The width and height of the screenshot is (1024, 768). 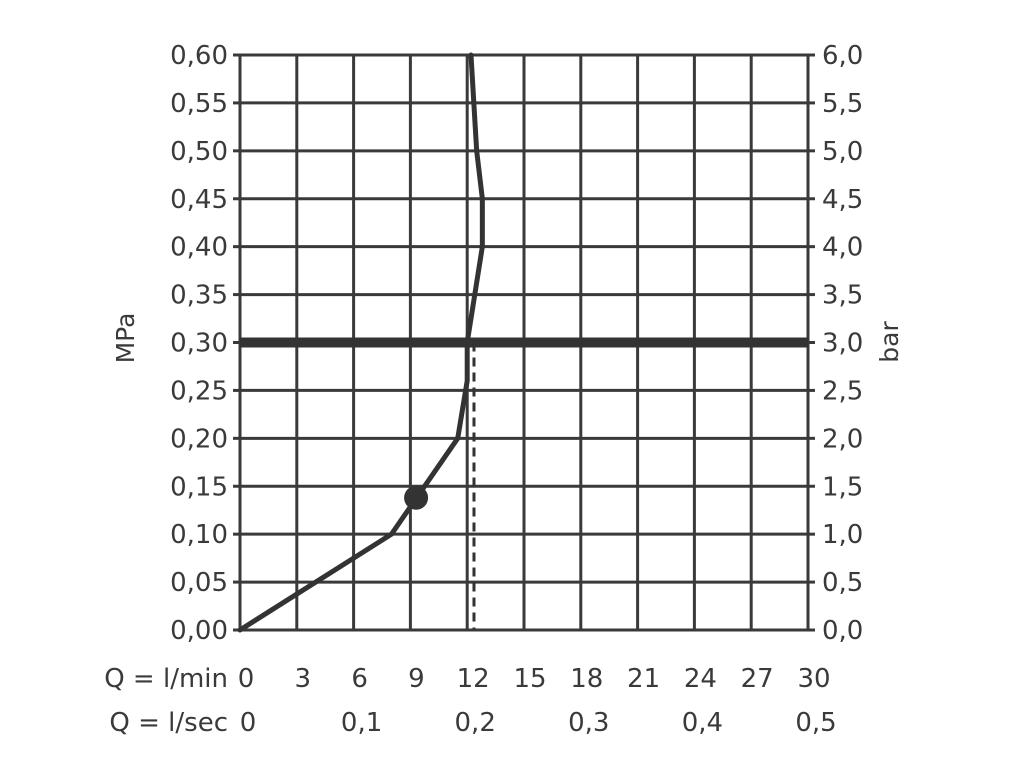 What do you see at coordinates (166, 679) in the screenshot?
I see `x-axis-primary-label: Q = l/min` at bounding box center [166, 679].